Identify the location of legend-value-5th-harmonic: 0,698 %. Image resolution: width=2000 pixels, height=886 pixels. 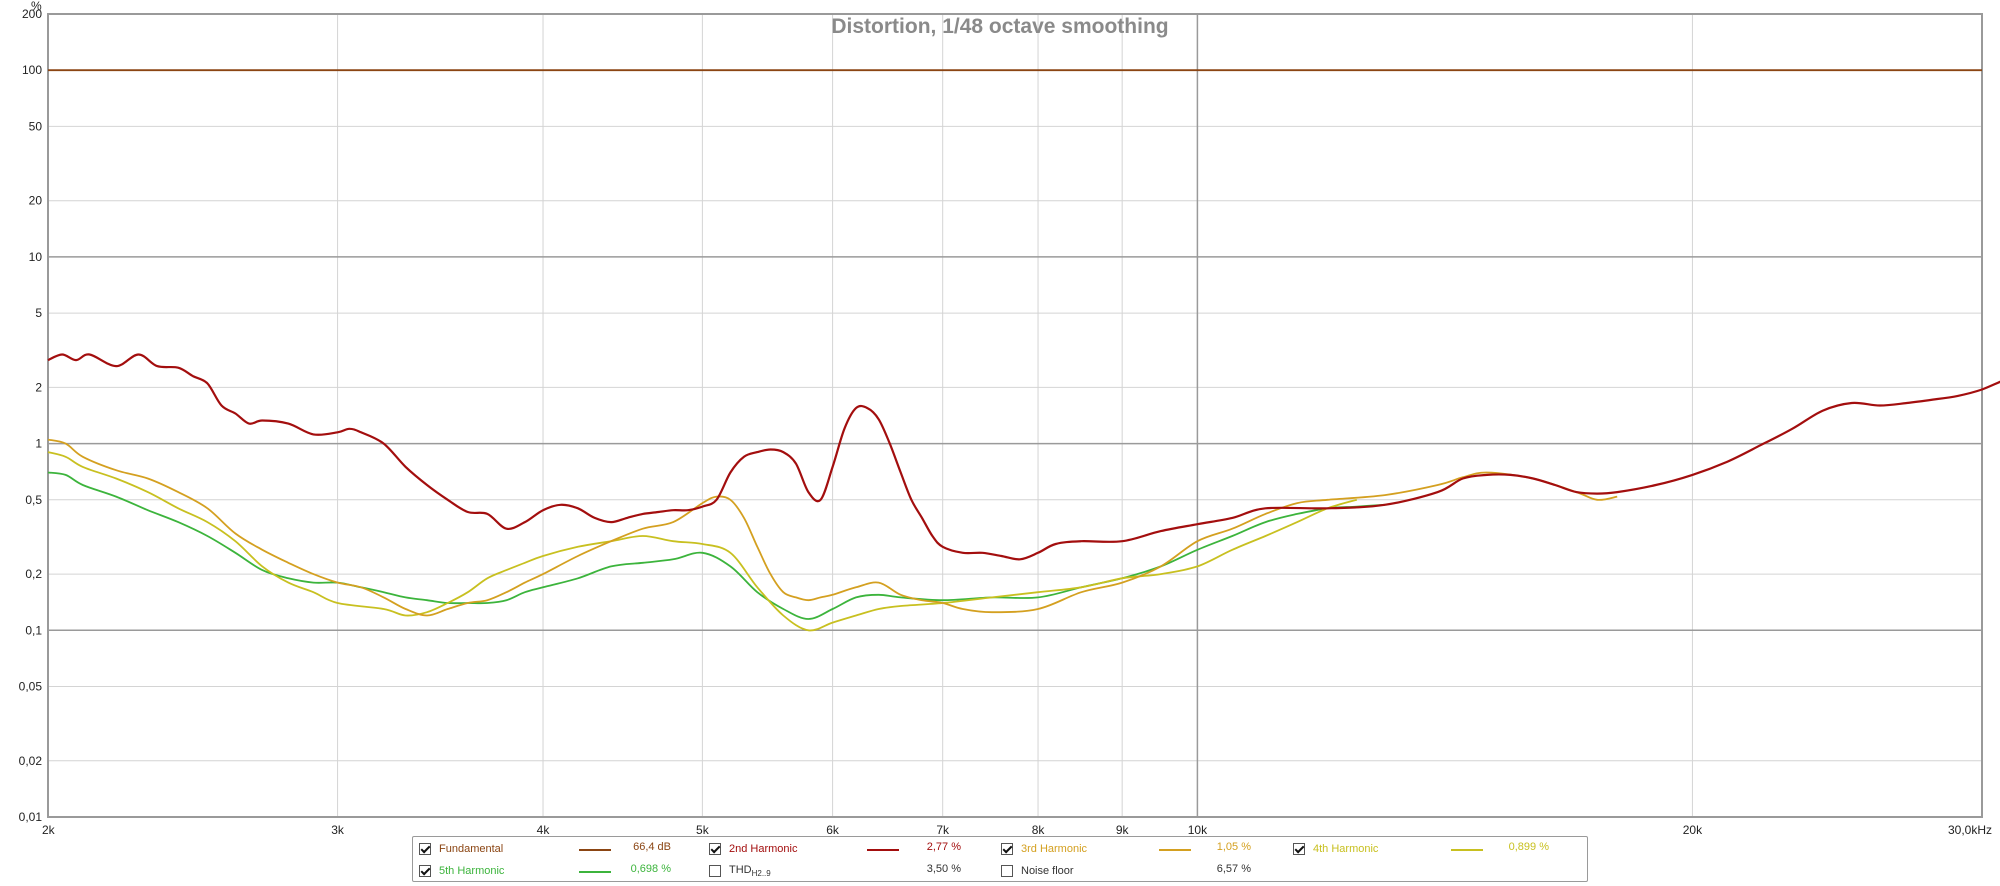
(650, 869).